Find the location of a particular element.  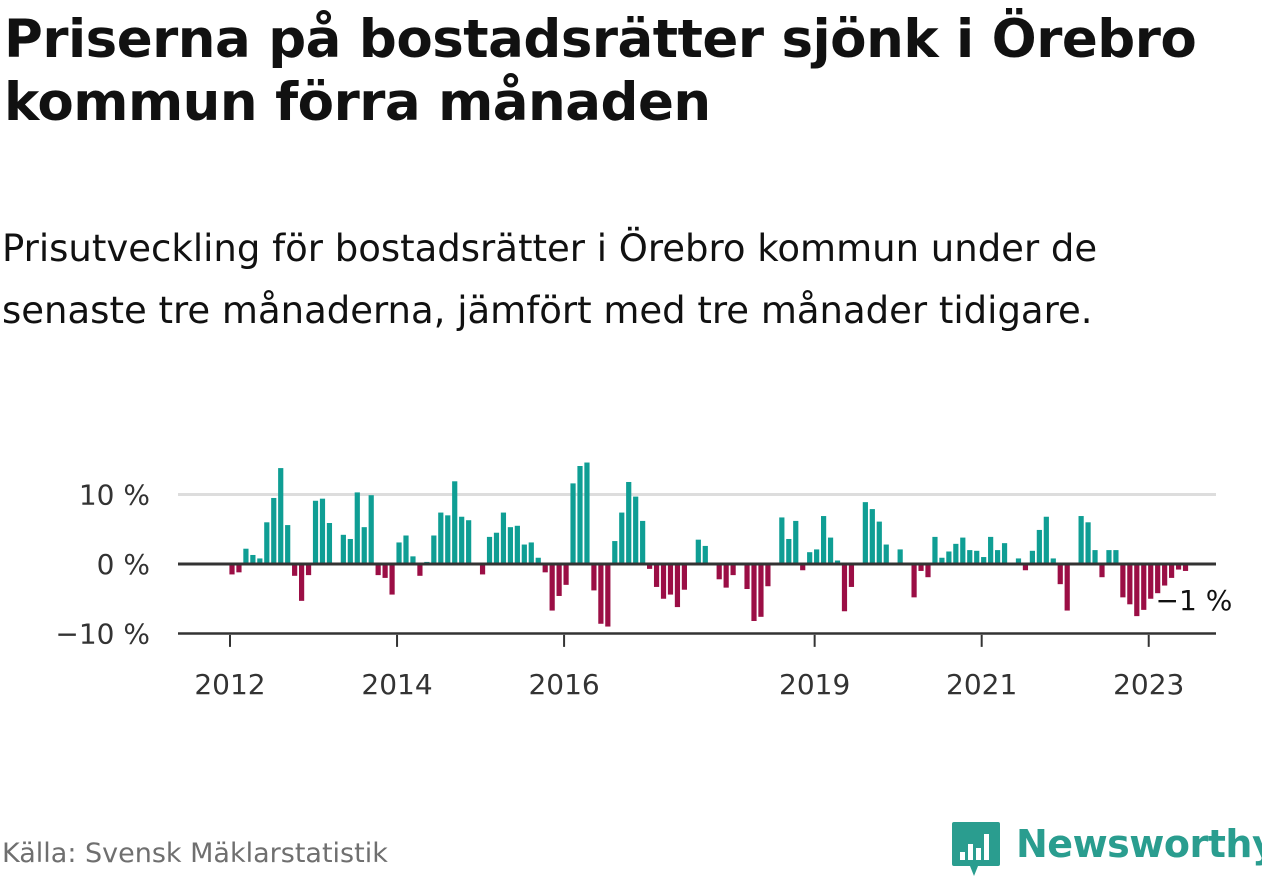

newsworthy-logo-icon is located at coordinates (976, 849).